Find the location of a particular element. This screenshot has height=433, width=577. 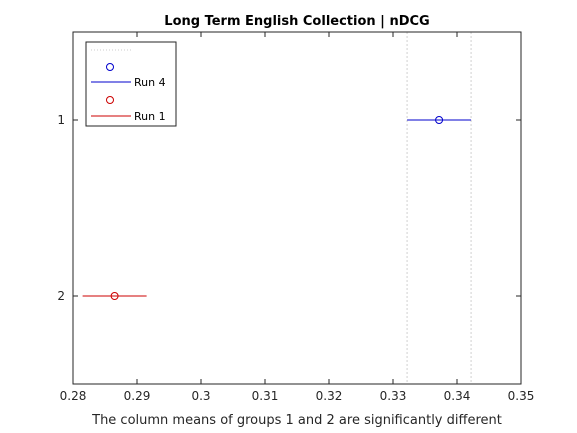

x-tick-label: 0.35 is located at coordinates (521, 396).